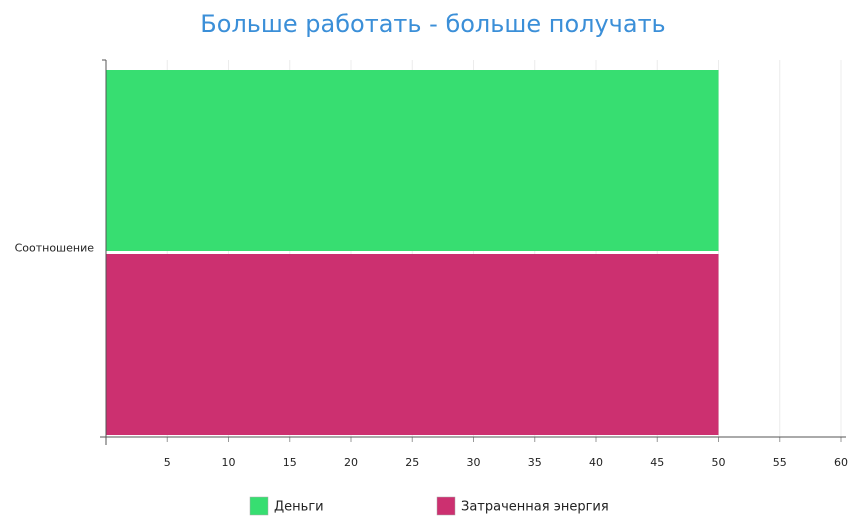  What do you see at coordinates (841, 462) in the screenshot?
I see `x-tick-label: 60` at bounding box center [841, 462].